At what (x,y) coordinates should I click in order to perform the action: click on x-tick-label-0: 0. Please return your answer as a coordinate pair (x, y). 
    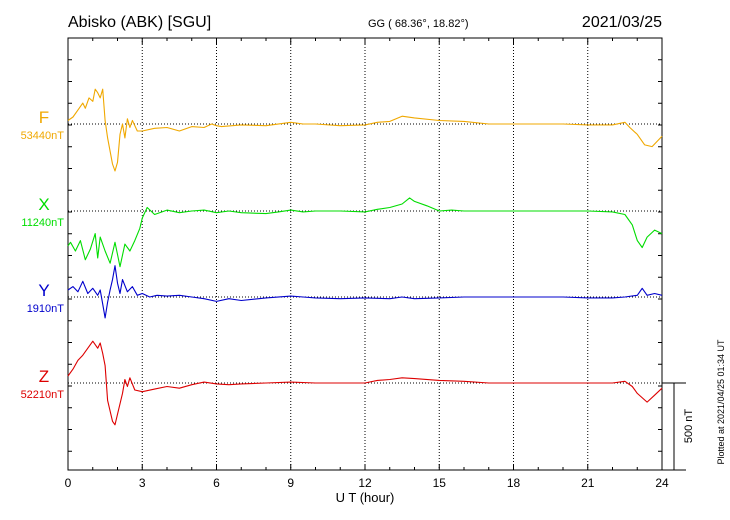
    Looking at the image, I should click on (68, 483).